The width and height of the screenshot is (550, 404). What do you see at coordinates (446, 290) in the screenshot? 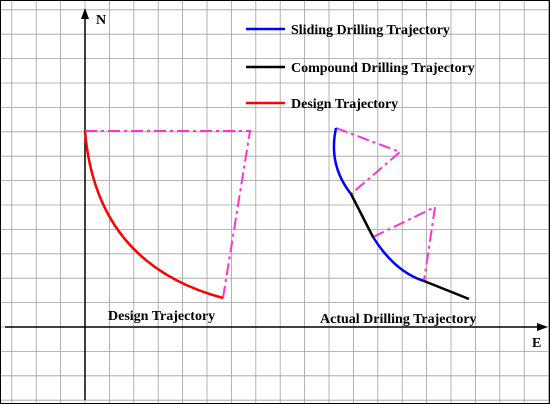
I see `compound-segment-lower` at bounding box center [446, 290].